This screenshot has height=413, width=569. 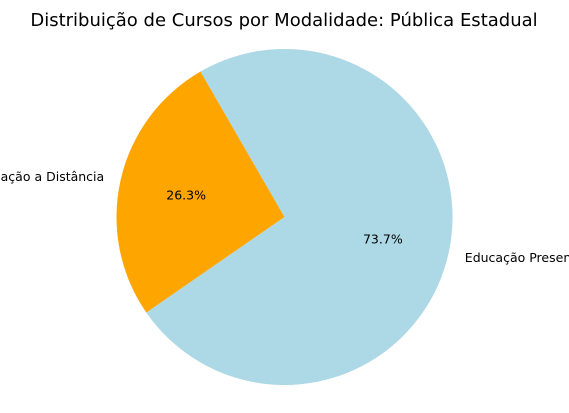 I want to click on pie-percent-label-educacao-a-distancia: 26.3%, so click(x=186, y=194).